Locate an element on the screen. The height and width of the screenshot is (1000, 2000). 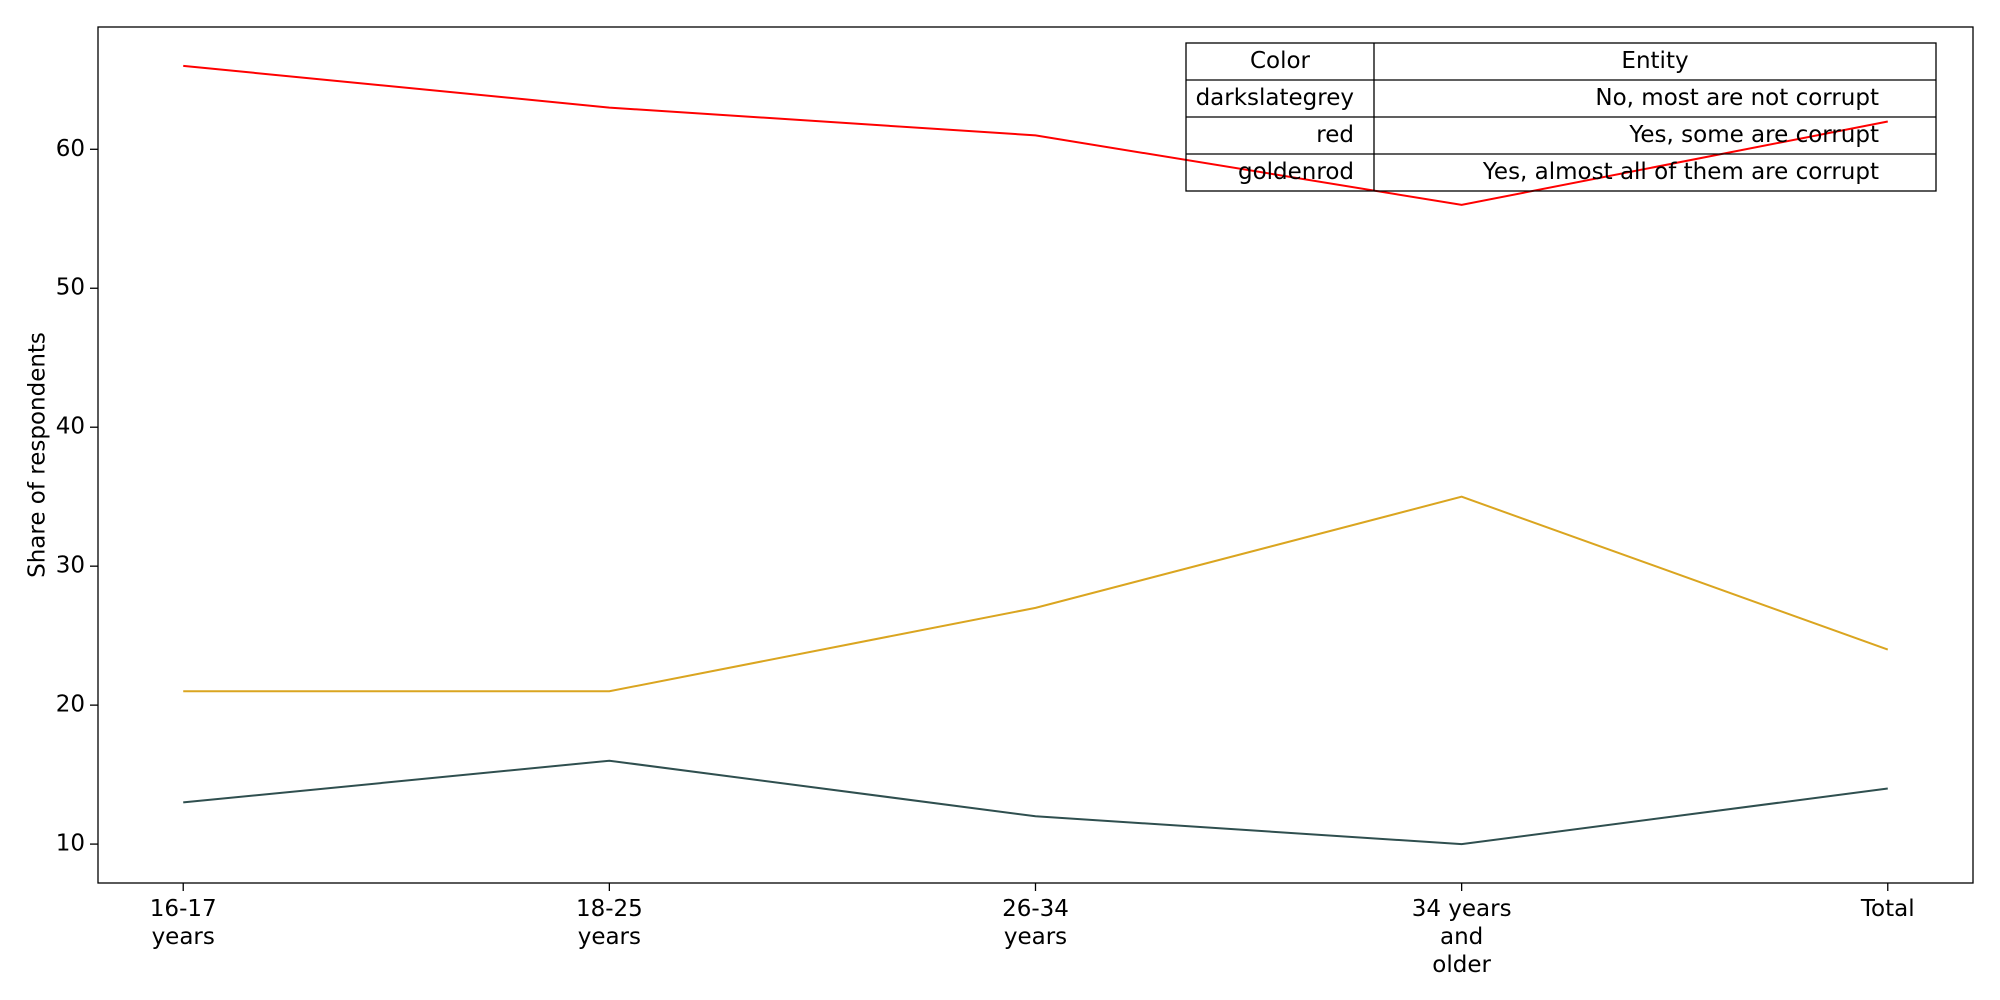
y-tick-label: 10 is located at coordinates (70, 844).